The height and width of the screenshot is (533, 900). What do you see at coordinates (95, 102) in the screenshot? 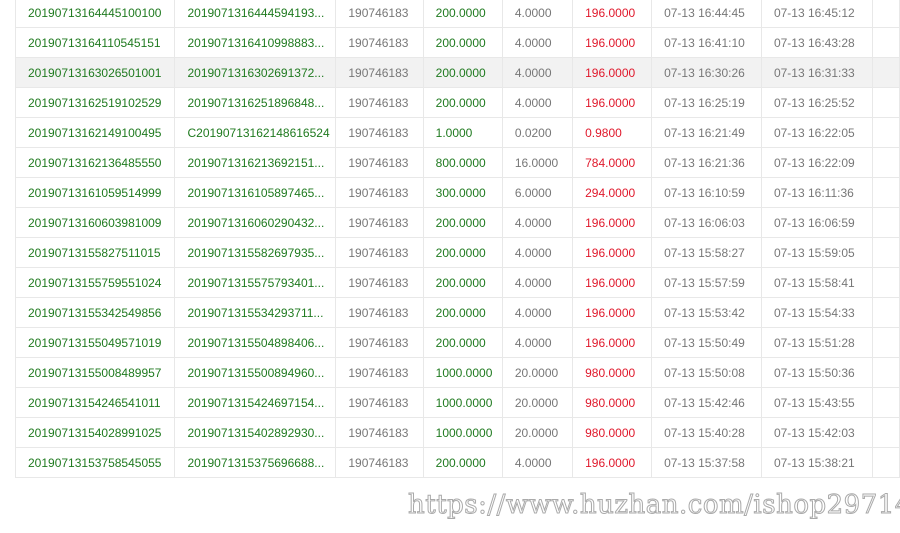
I see `cell-order-id: 20190713162519102529` at bounding box center [95, 102].